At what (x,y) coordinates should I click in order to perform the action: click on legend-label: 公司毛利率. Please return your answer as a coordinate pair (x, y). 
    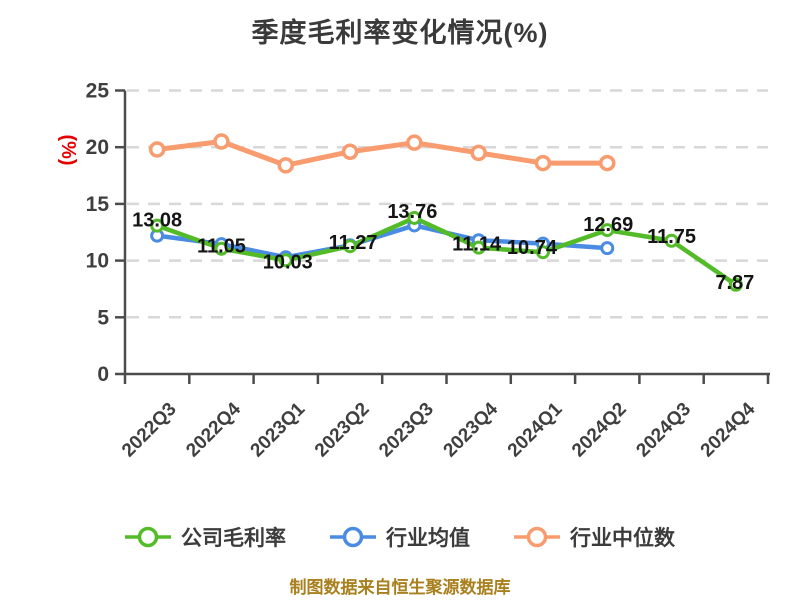
    Looking at the image, I should click on (233, 538).